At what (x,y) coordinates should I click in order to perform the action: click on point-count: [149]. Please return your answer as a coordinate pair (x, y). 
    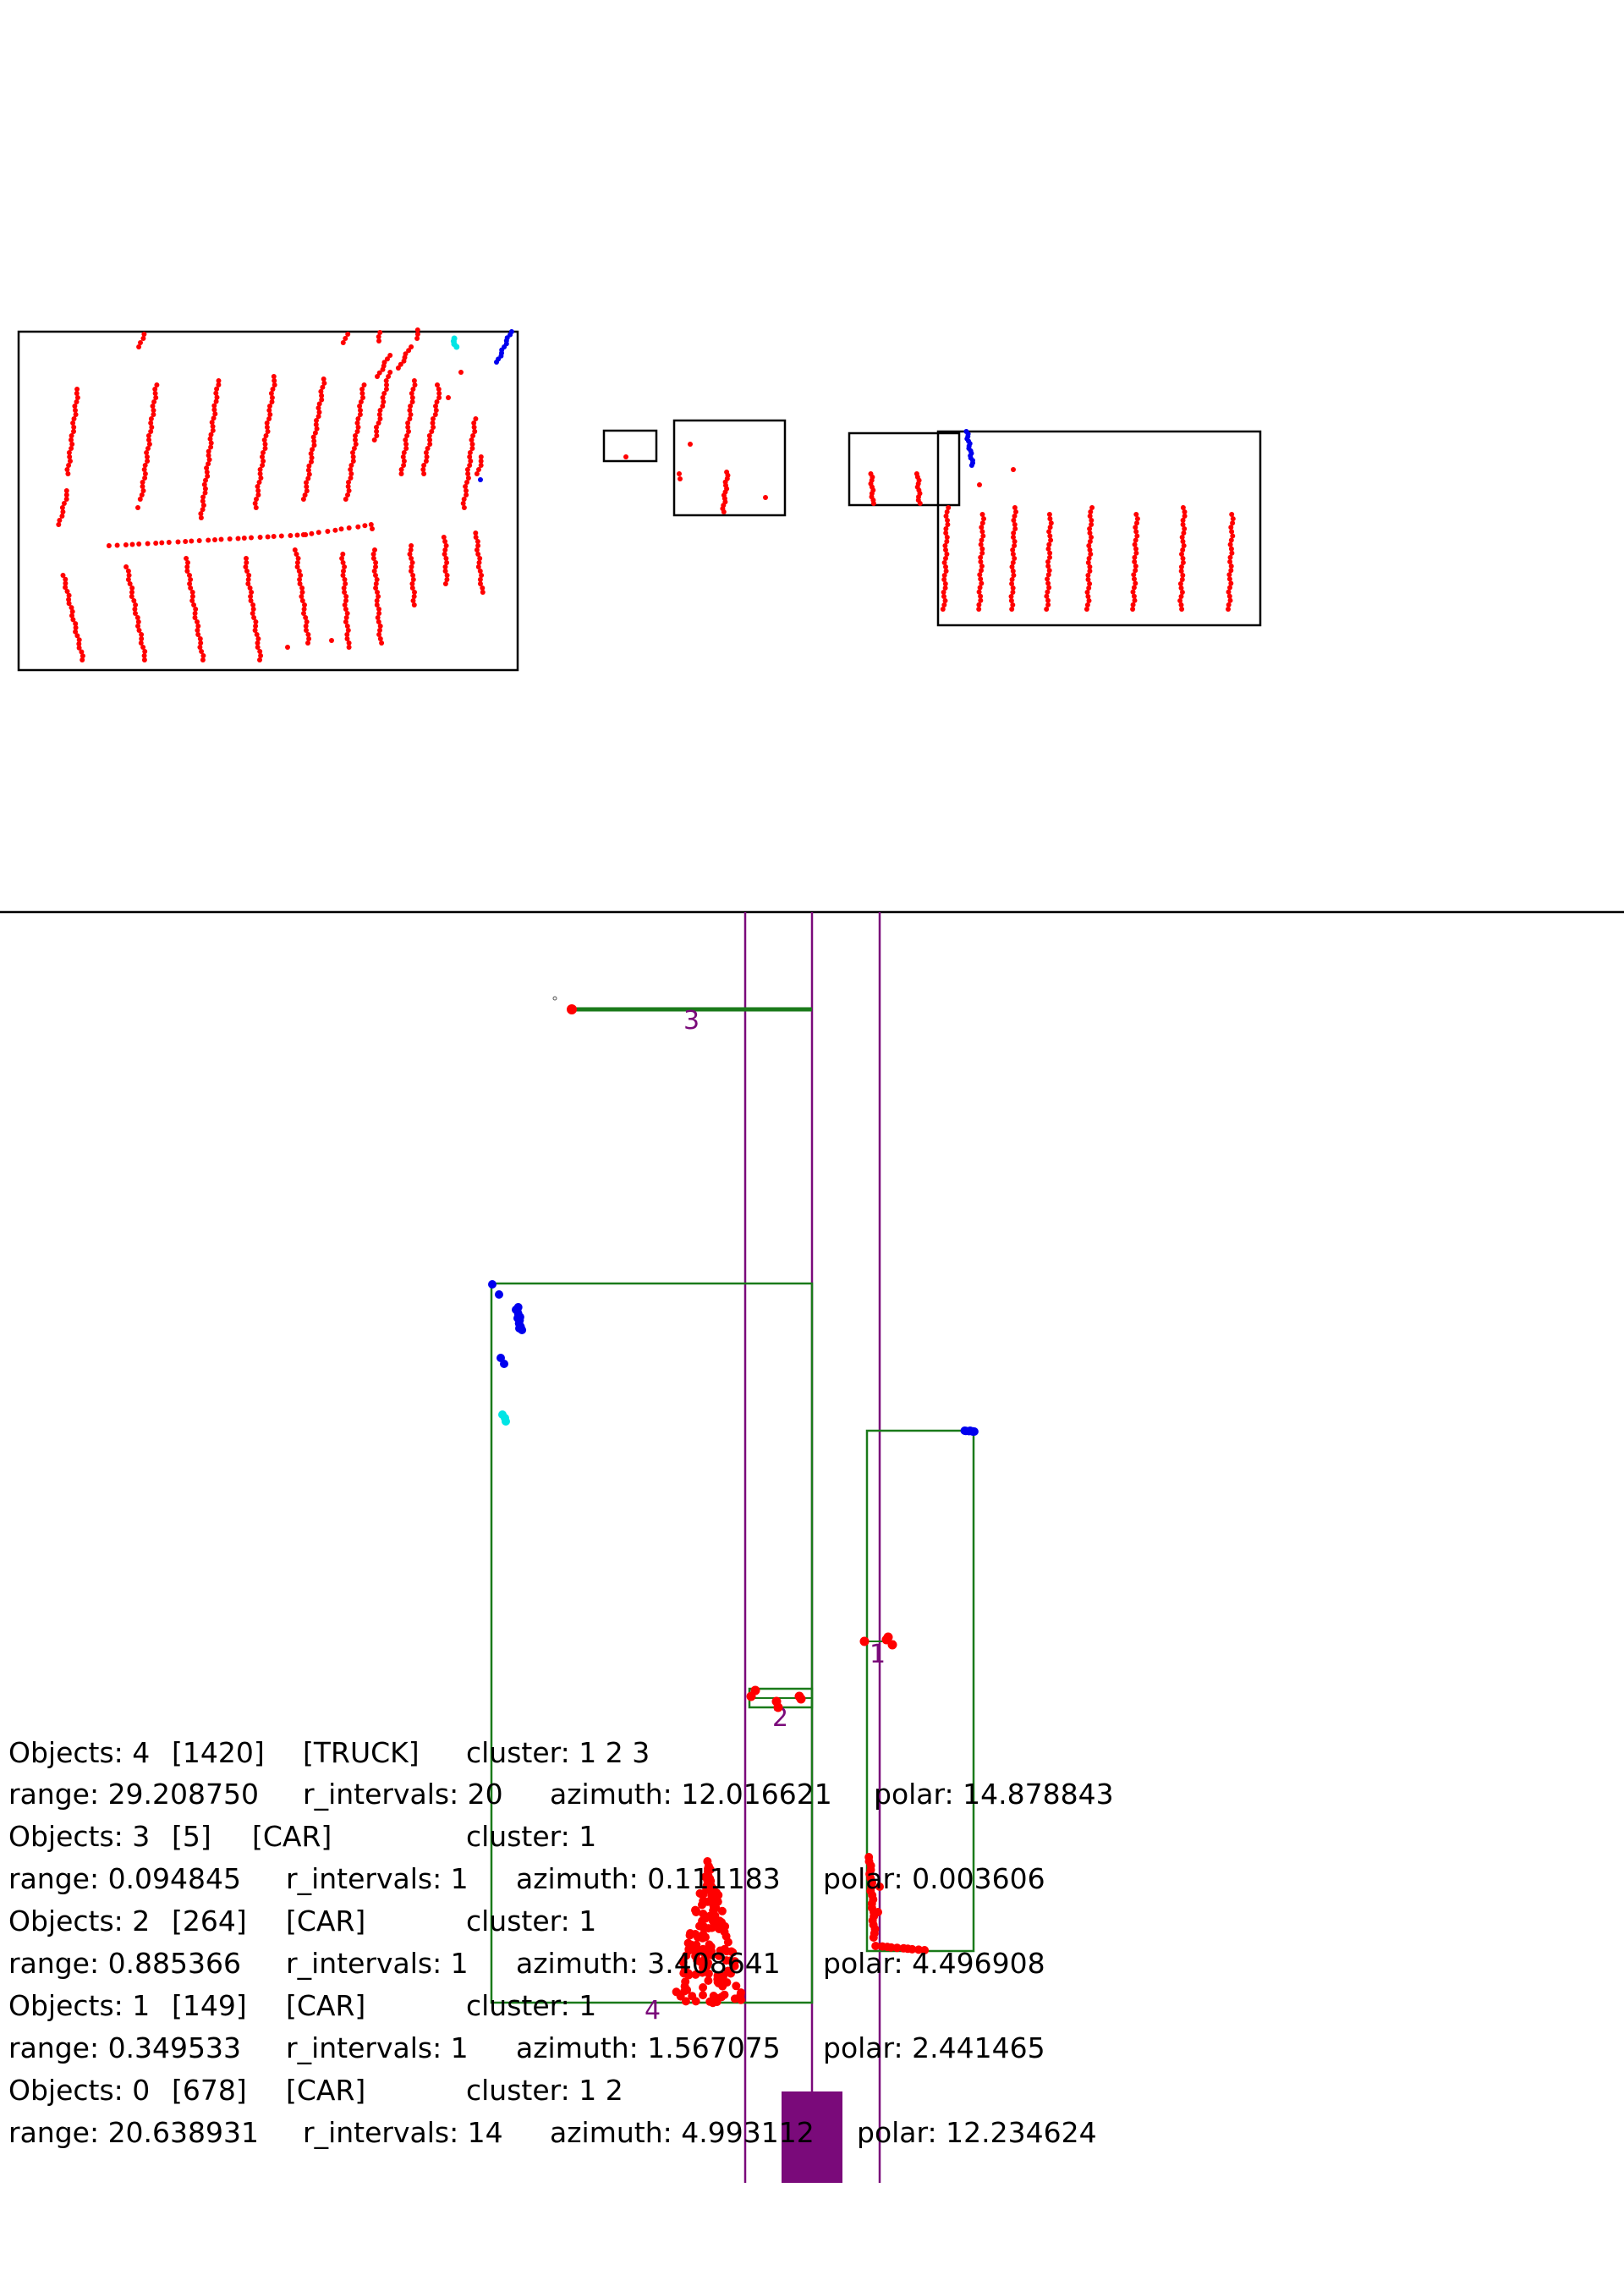
    Looking at the image, I should click on (210, 2005).